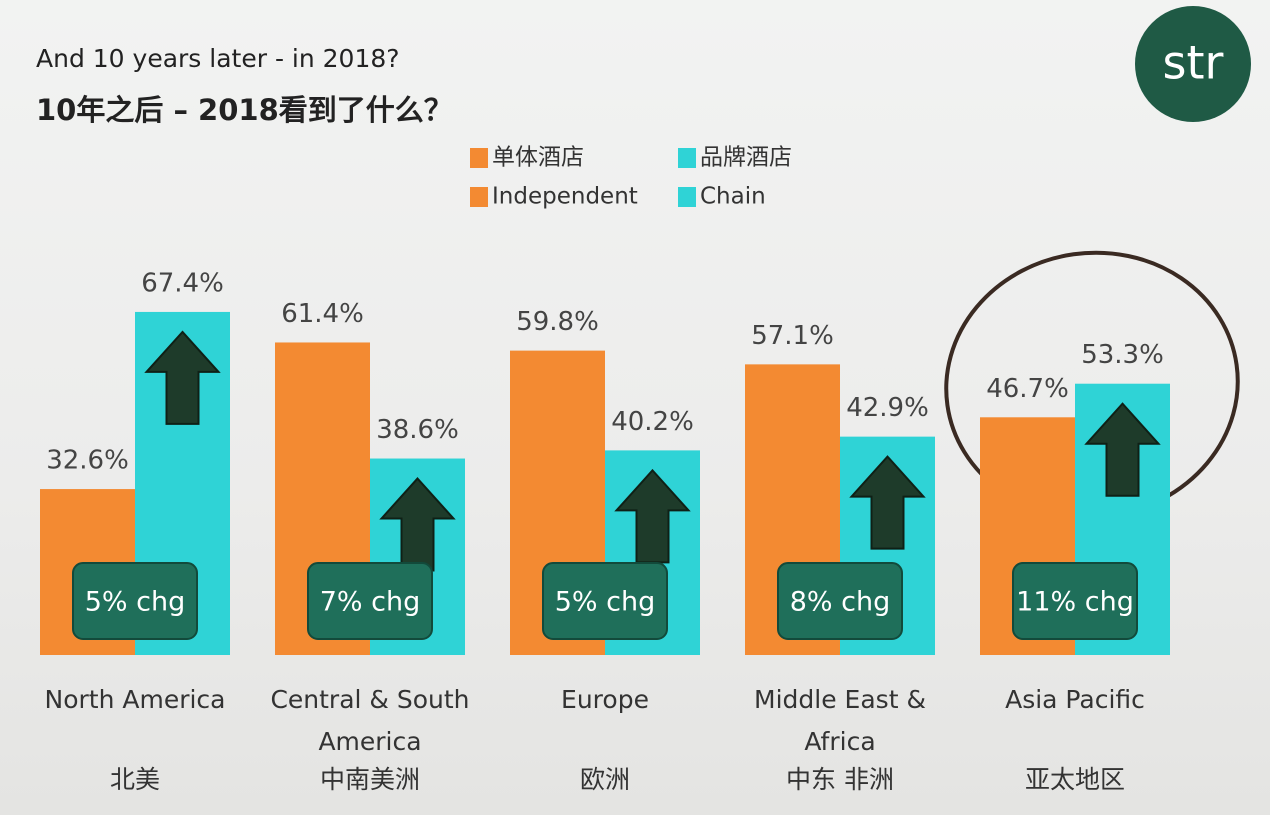 The image size is (1270, 815). I want to click on category-label: Europe, so click(605, 699).